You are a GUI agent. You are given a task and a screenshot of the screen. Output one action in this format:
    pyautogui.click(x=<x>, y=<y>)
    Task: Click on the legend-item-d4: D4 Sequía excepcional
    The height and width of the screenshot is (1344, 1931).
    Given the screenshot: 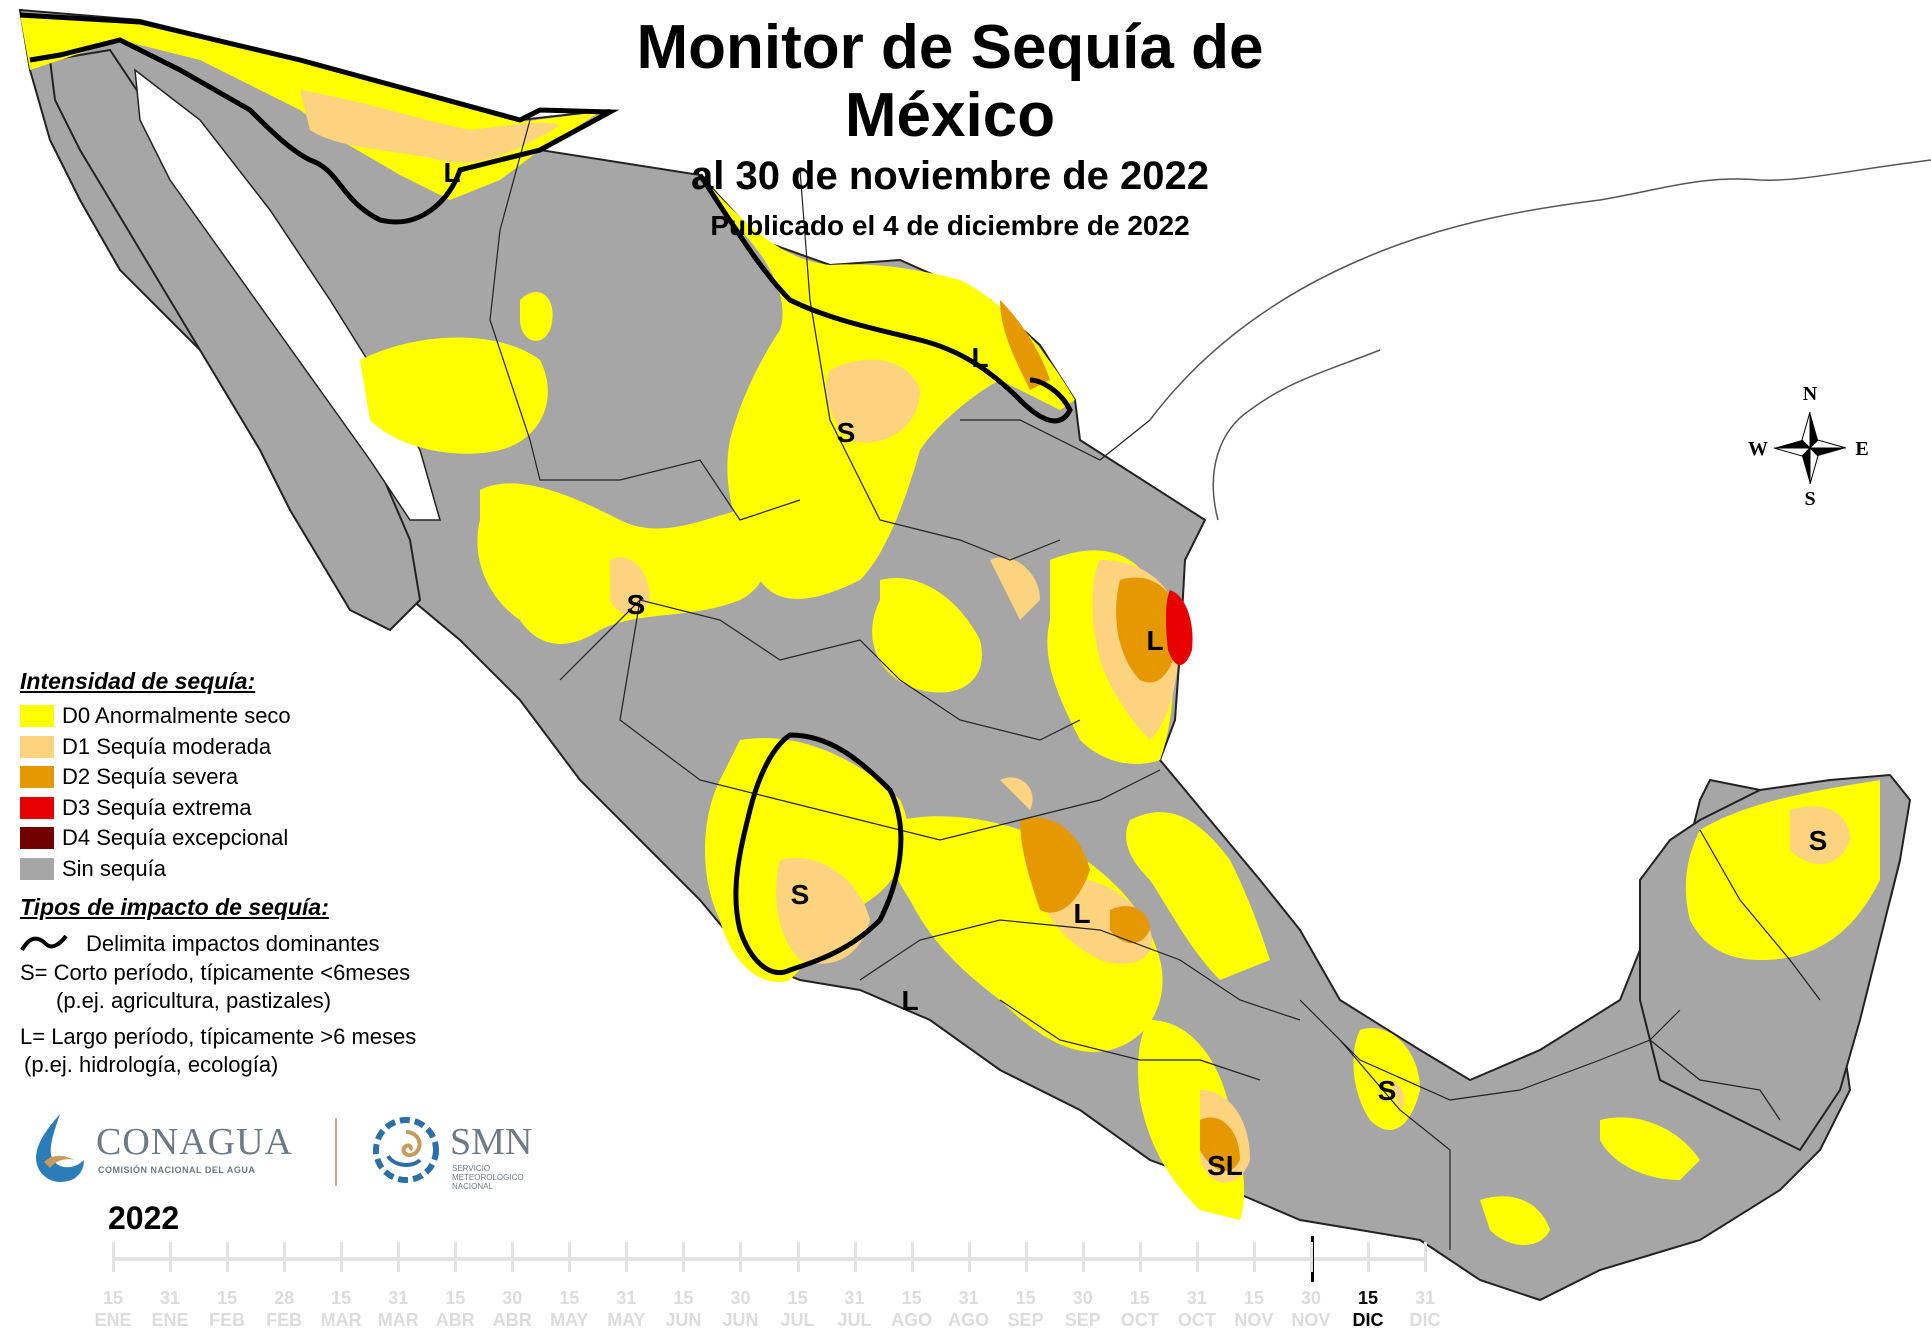 What is the action you would take?
    pyautogui.click(x=250, y=838)
    